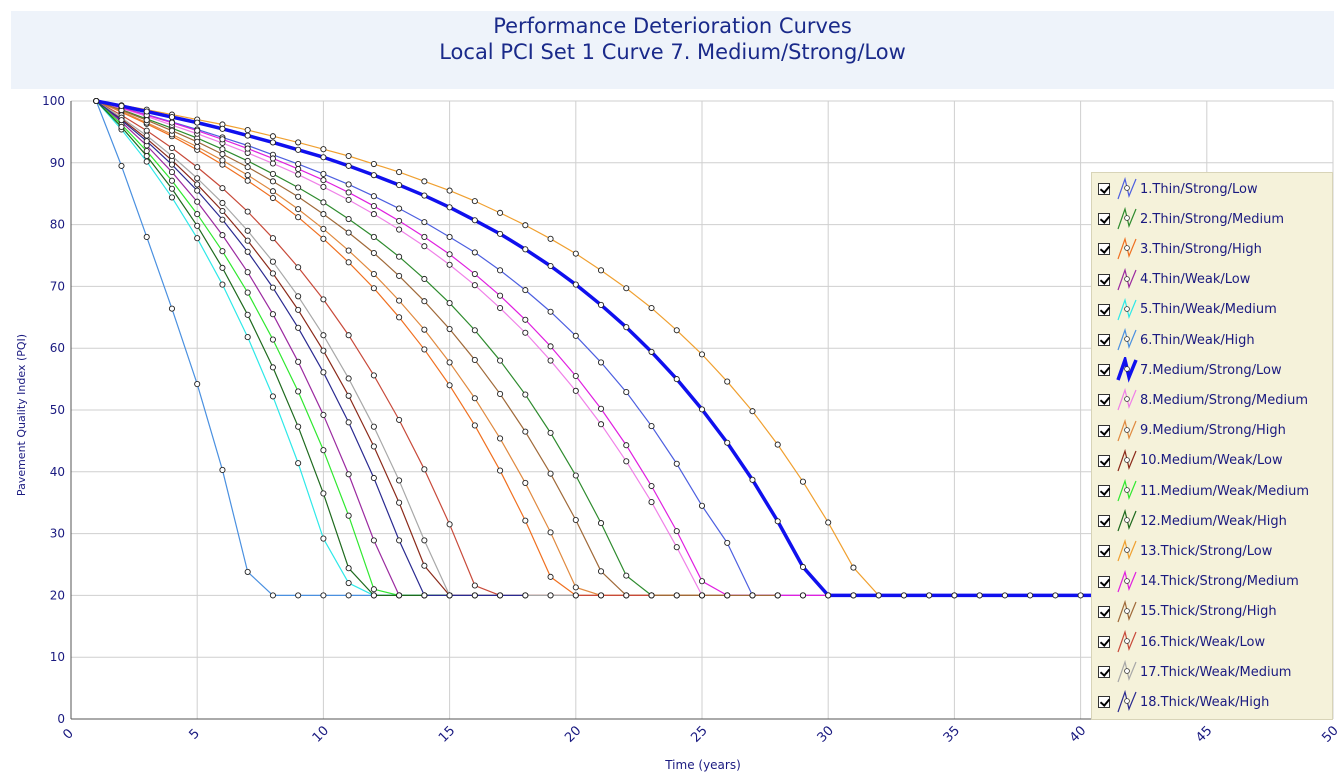 The height and width of the screenshot is (773, 1337). Describe the element at coordinates (21, 415) in the screenshot. I see `y-axis-label: Pavement Quality Index (PQI)` at that location.